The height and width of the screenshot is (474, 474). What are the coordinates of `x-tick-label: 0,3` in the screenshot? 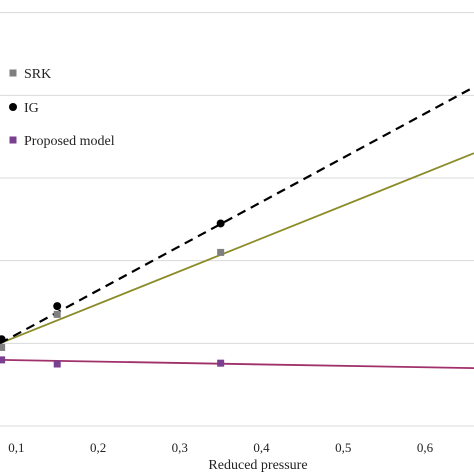 It's located at (180, 447).